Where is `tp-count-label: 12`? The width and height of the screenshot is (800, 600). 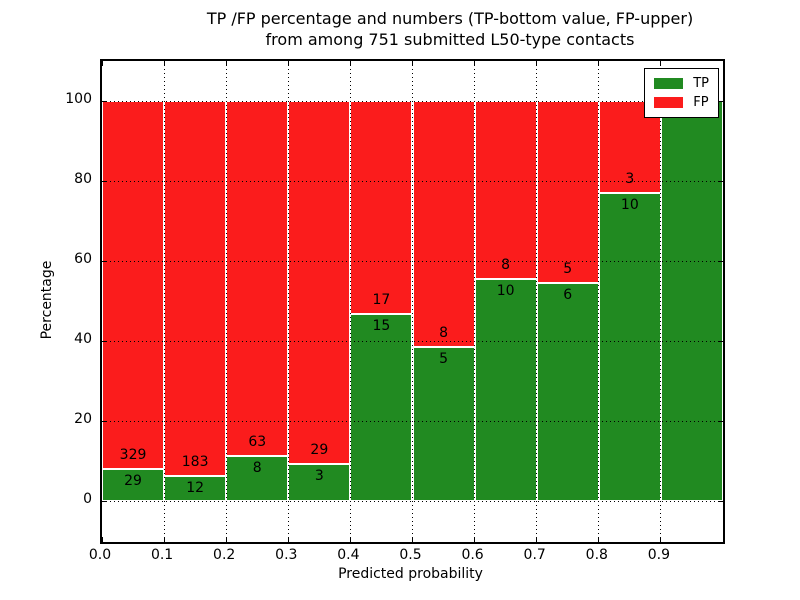 tp-count-label: 12 is located at coordinates (195, 488).